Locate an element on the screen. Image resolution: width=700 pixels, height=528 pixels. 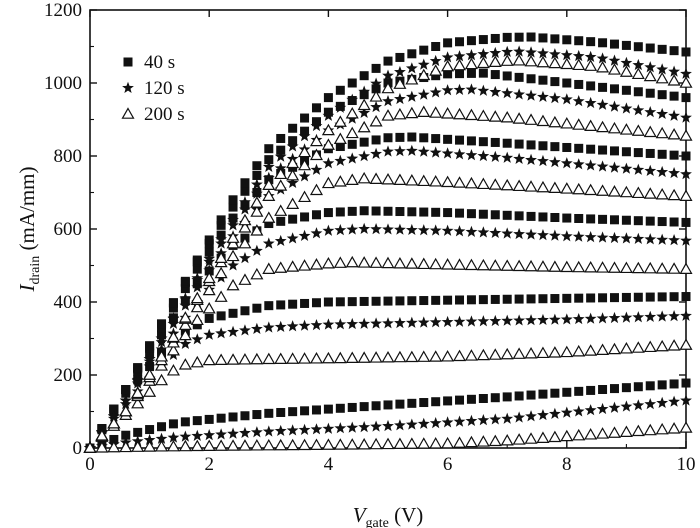
y-tick-label: 0 is located at coordinates (78, 448).